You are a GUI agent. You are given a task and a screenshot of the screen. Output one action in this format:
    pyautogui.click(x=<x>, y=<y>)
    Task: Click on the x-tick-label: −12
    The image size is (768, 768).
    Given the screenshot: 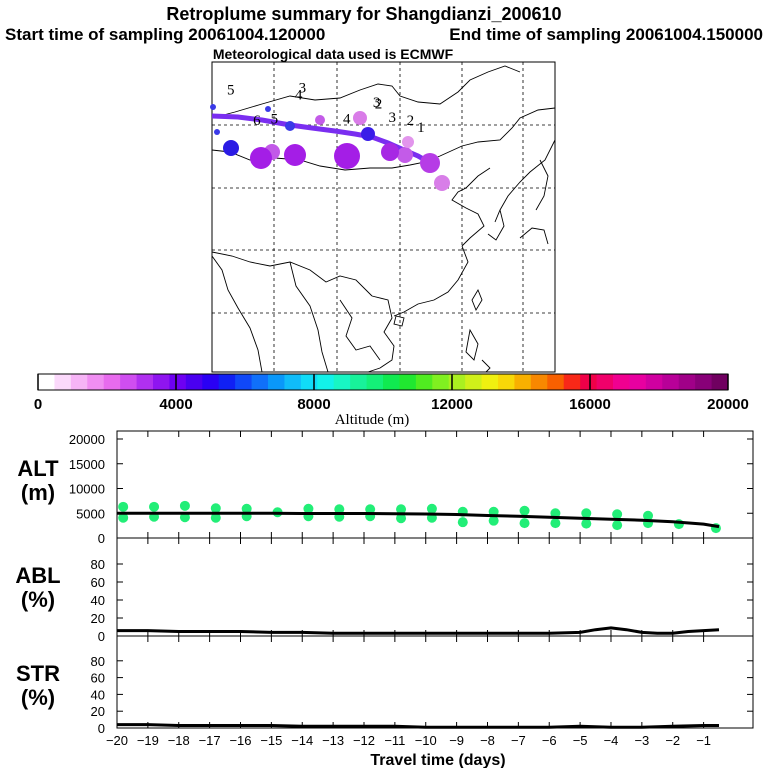 What is the action you would take?
    pyautogui.click(x=364, y=740)
    